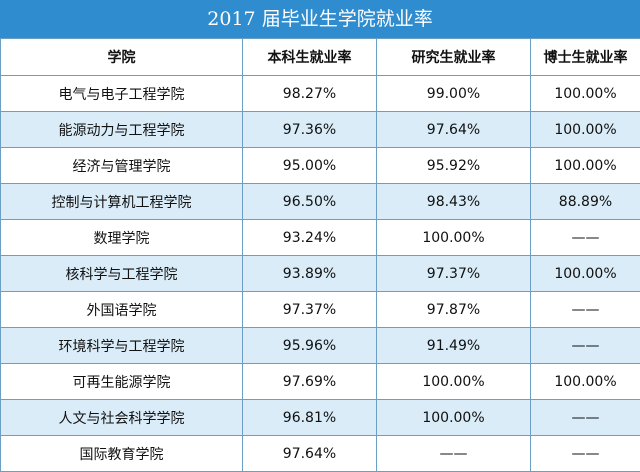 This screenshot has width=640, height=472. I want to click on header-undergraduate-rate: 本科生就业率, so click(310, 57).